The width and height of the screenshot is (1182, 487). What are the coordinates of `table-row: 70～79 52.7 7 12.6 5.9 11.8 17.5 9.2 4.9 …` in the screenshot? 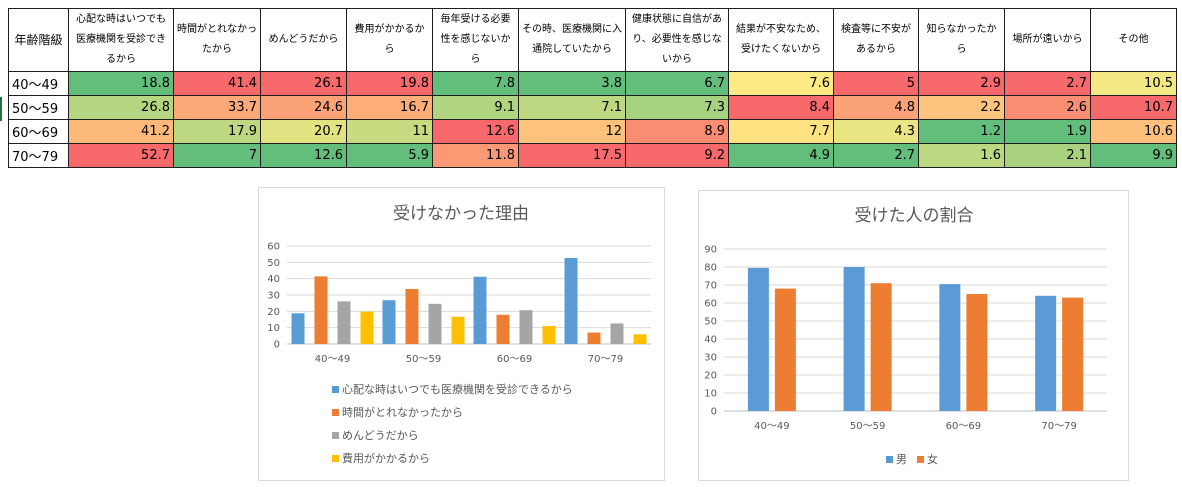 It's located at (592, 155).